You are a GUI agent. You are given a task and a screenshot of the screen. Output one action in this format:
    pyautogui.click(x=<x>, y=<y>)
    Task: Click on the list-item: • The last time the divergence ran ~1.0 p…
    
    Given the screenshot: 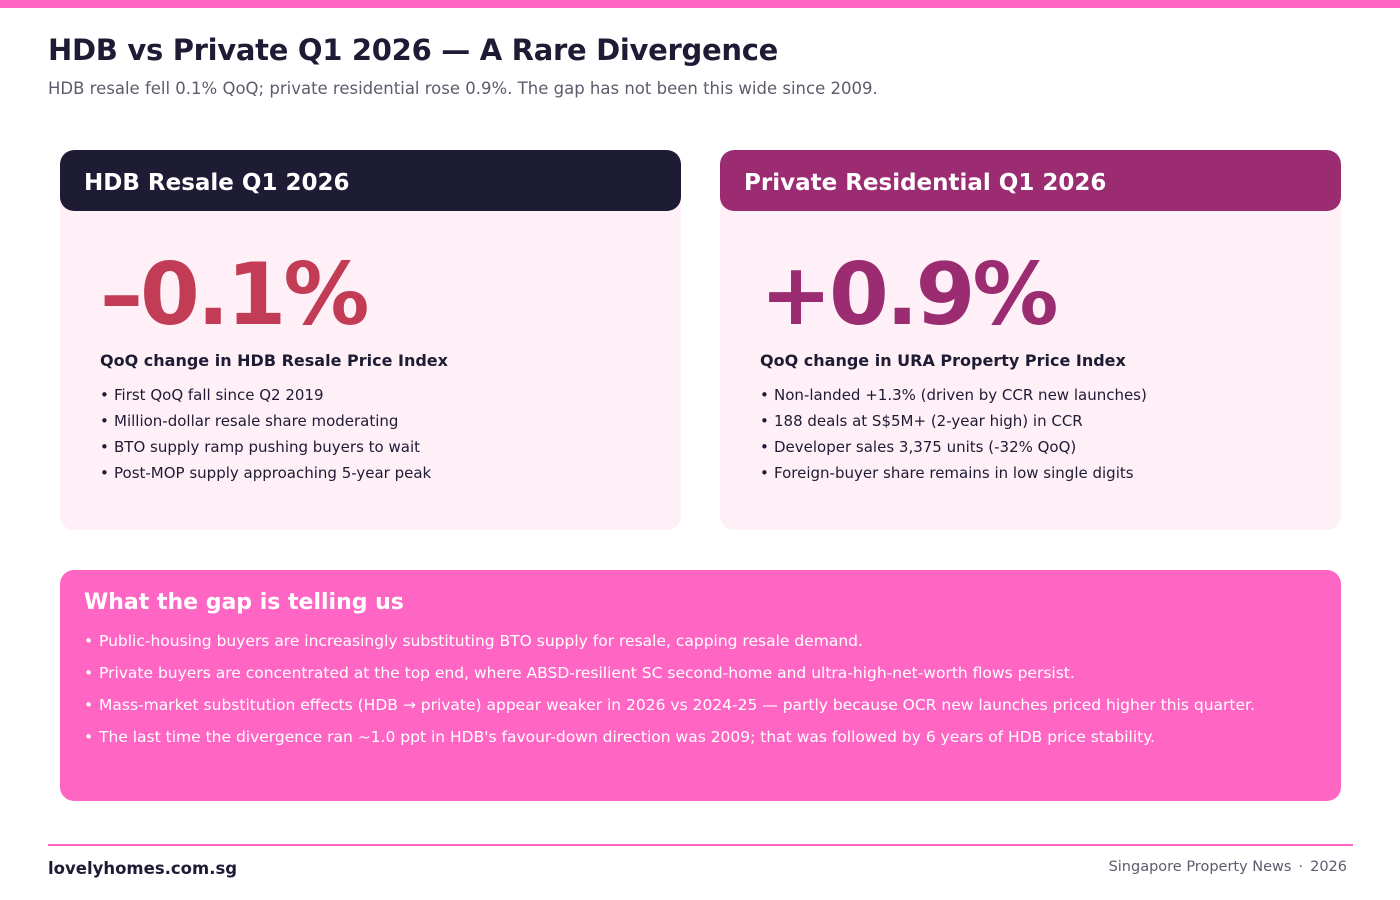 What is the action you would take?
    pyautogui.click(x=700, y=737)
    